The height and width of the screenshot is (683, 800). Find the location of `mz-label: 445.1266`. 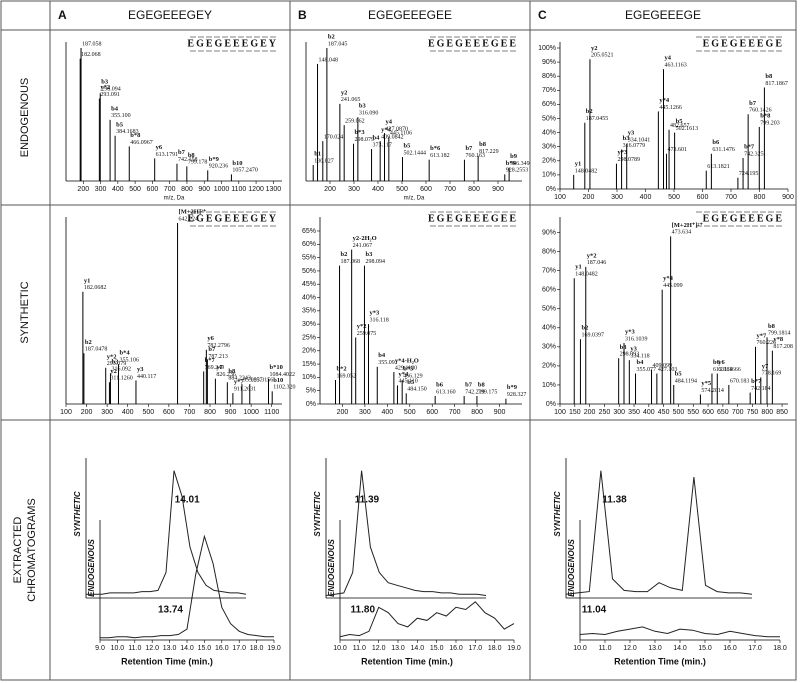

mz-label: 445.1266 is located at coordinates (670, 108).